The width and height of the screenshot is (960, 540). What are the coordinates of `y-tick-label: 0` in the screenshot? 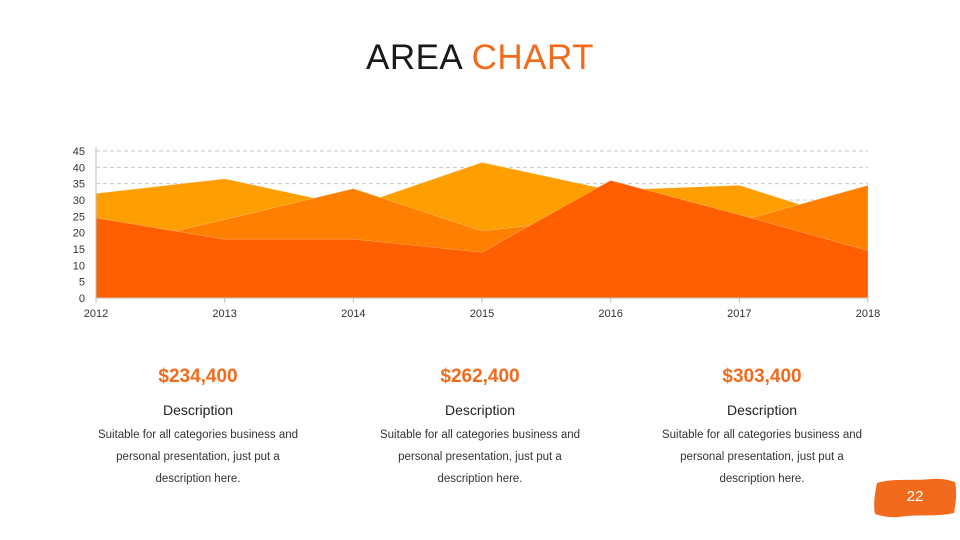 It's located at (82, 299).